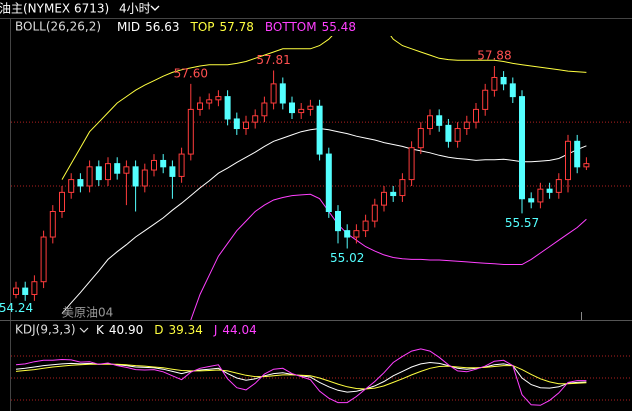 Image resolution: width=632 pixels, height=411 pixels. I want to click on legend-name: J, so click(215, 330).